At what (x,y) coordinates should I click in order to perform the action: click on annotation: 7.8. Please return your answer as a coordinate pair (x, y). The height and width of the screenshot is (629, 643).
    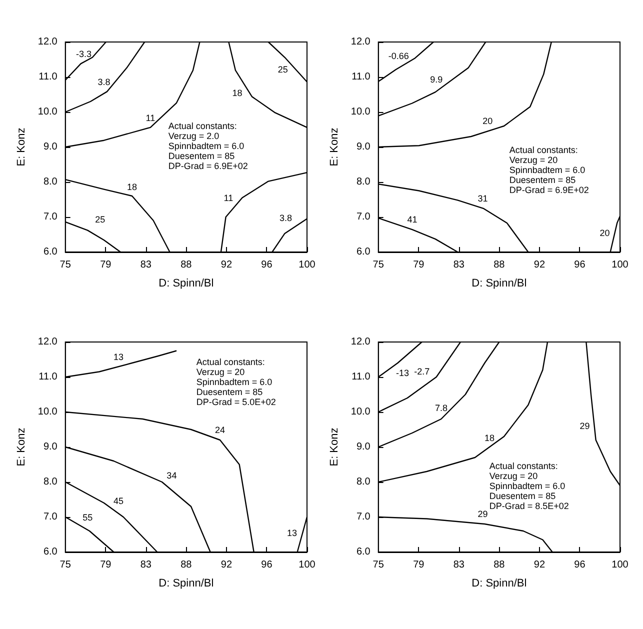
    Looking at the image, I should click on (441, 408).